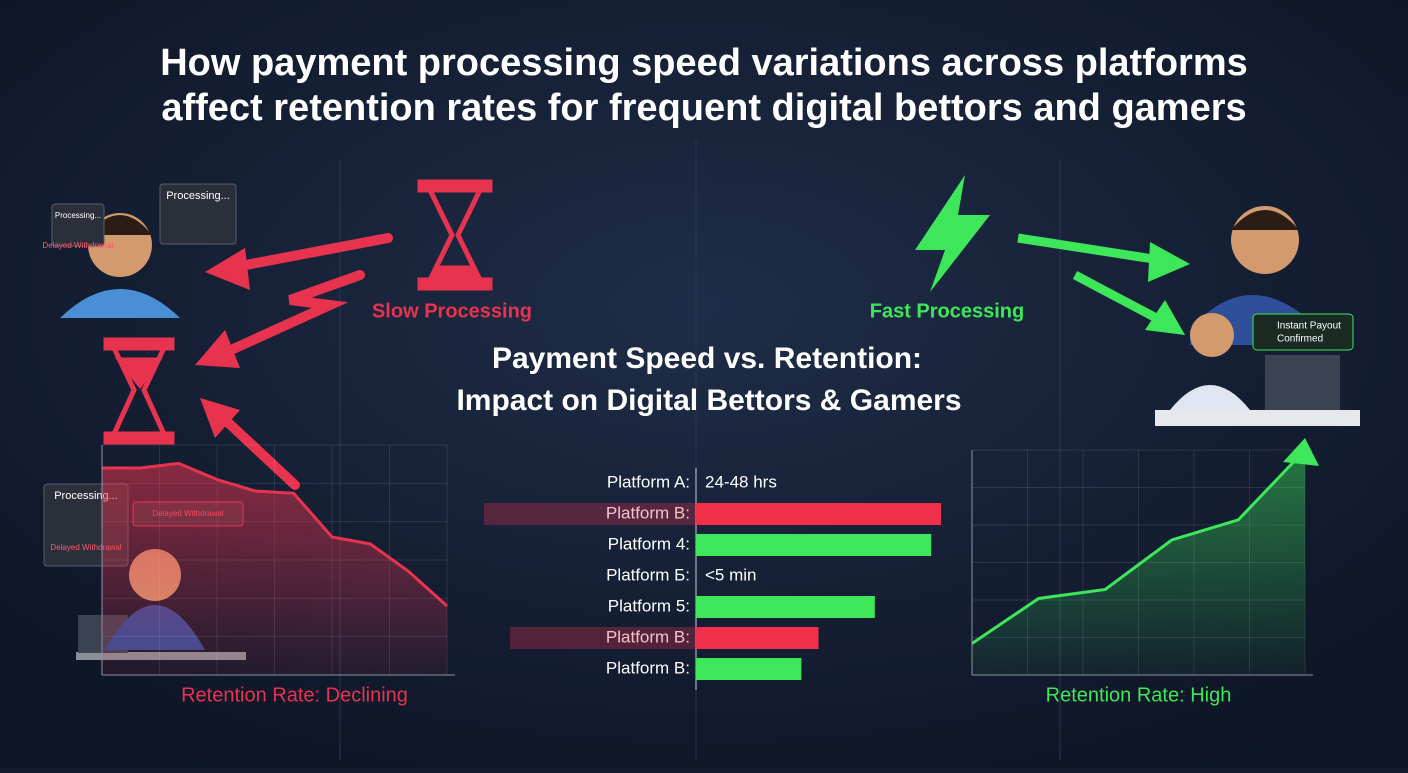 This screenshot has height=773, width=1408. What do you see at coordinates (1301, 452) in the screenshot?
I see `arrow-head` at bounding box center [1301, 452].